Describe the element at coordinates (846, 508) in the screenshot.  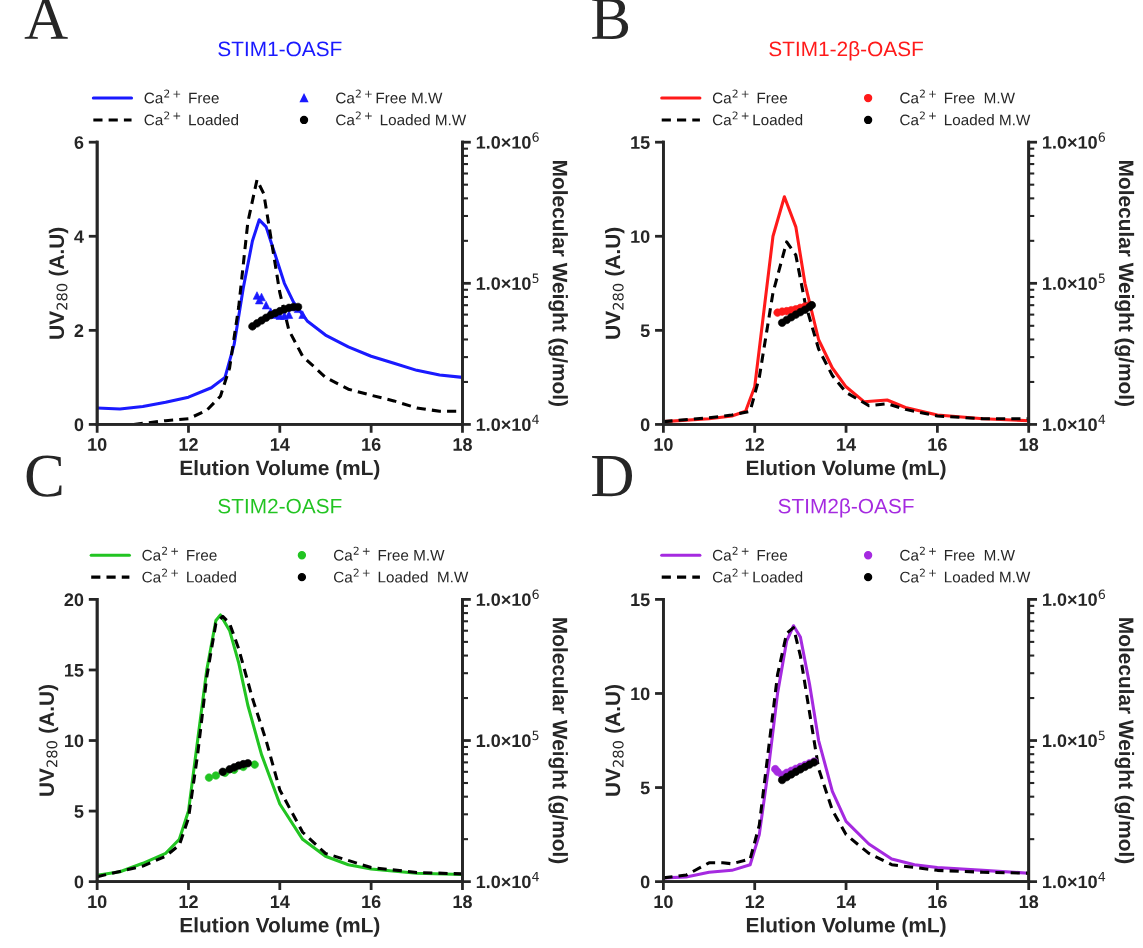
I see `chart-title: STIM2β-OASF` at that location.